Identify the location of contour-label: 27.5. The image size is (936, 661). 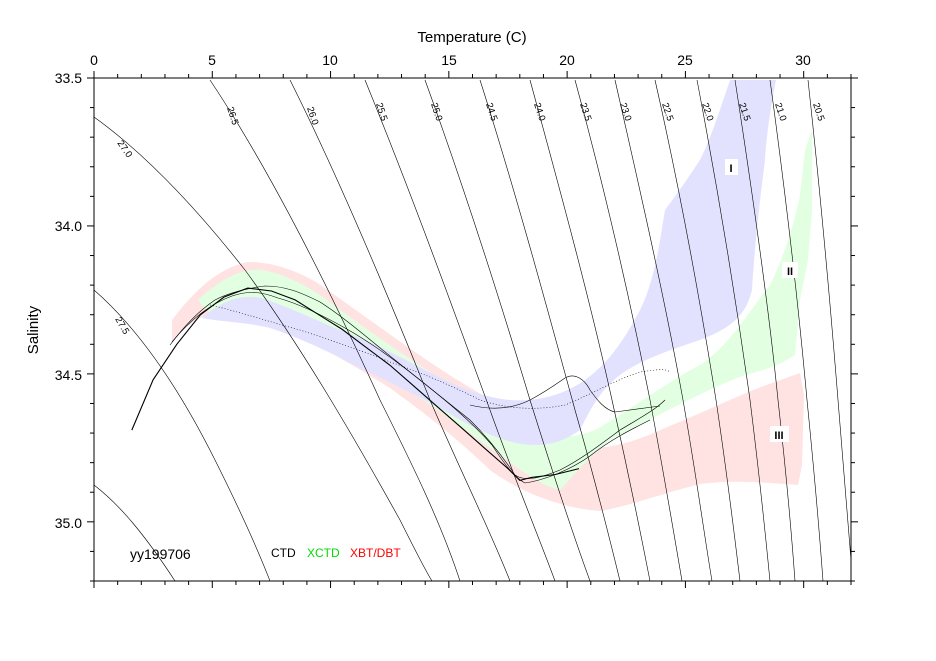
(121, 326).